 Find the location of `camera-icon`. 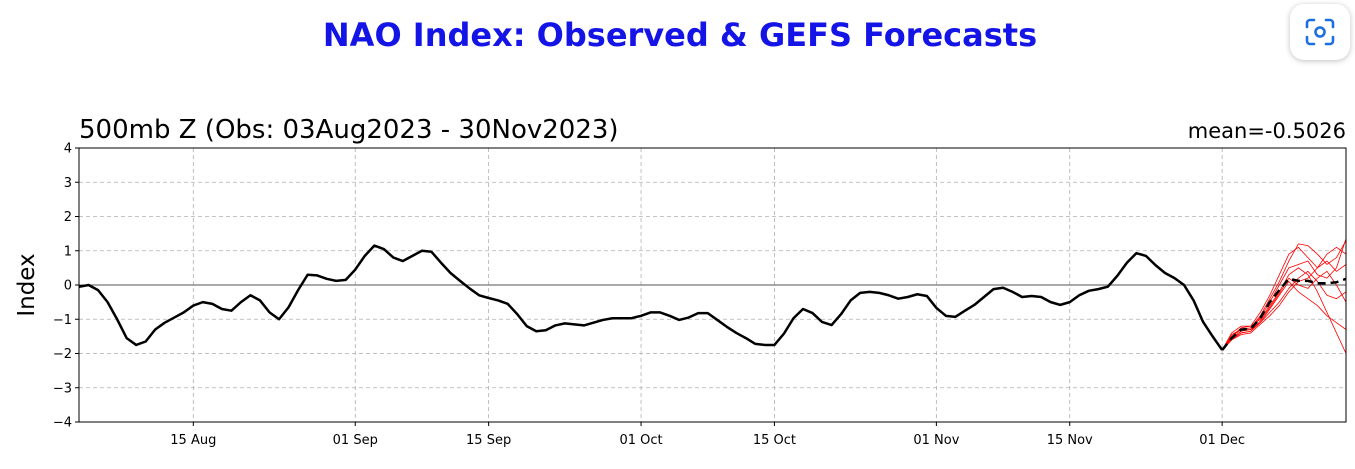

camera-icon is located at coordinates (1320, 32).